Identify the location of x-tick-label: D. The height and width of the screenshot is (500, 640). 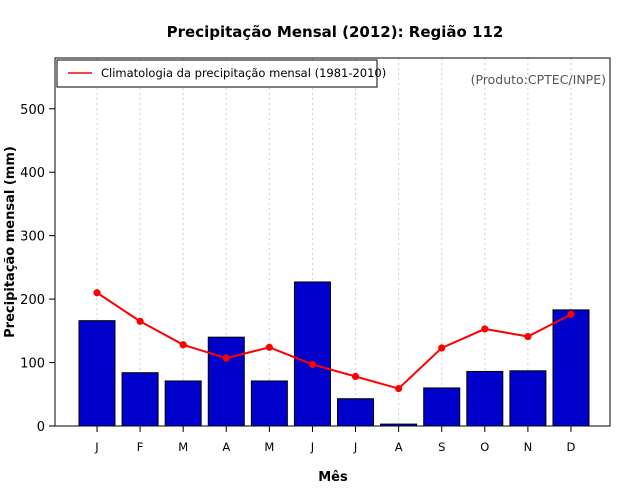
(571, 447).